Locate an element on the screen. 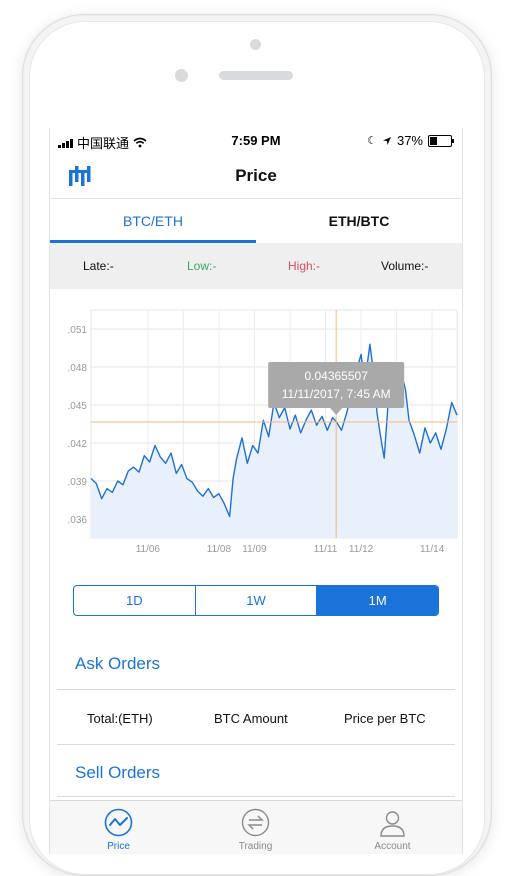 This screenshot has width=511, height=876. tabbar-label-price: Price is located at coordinates (118, 846).